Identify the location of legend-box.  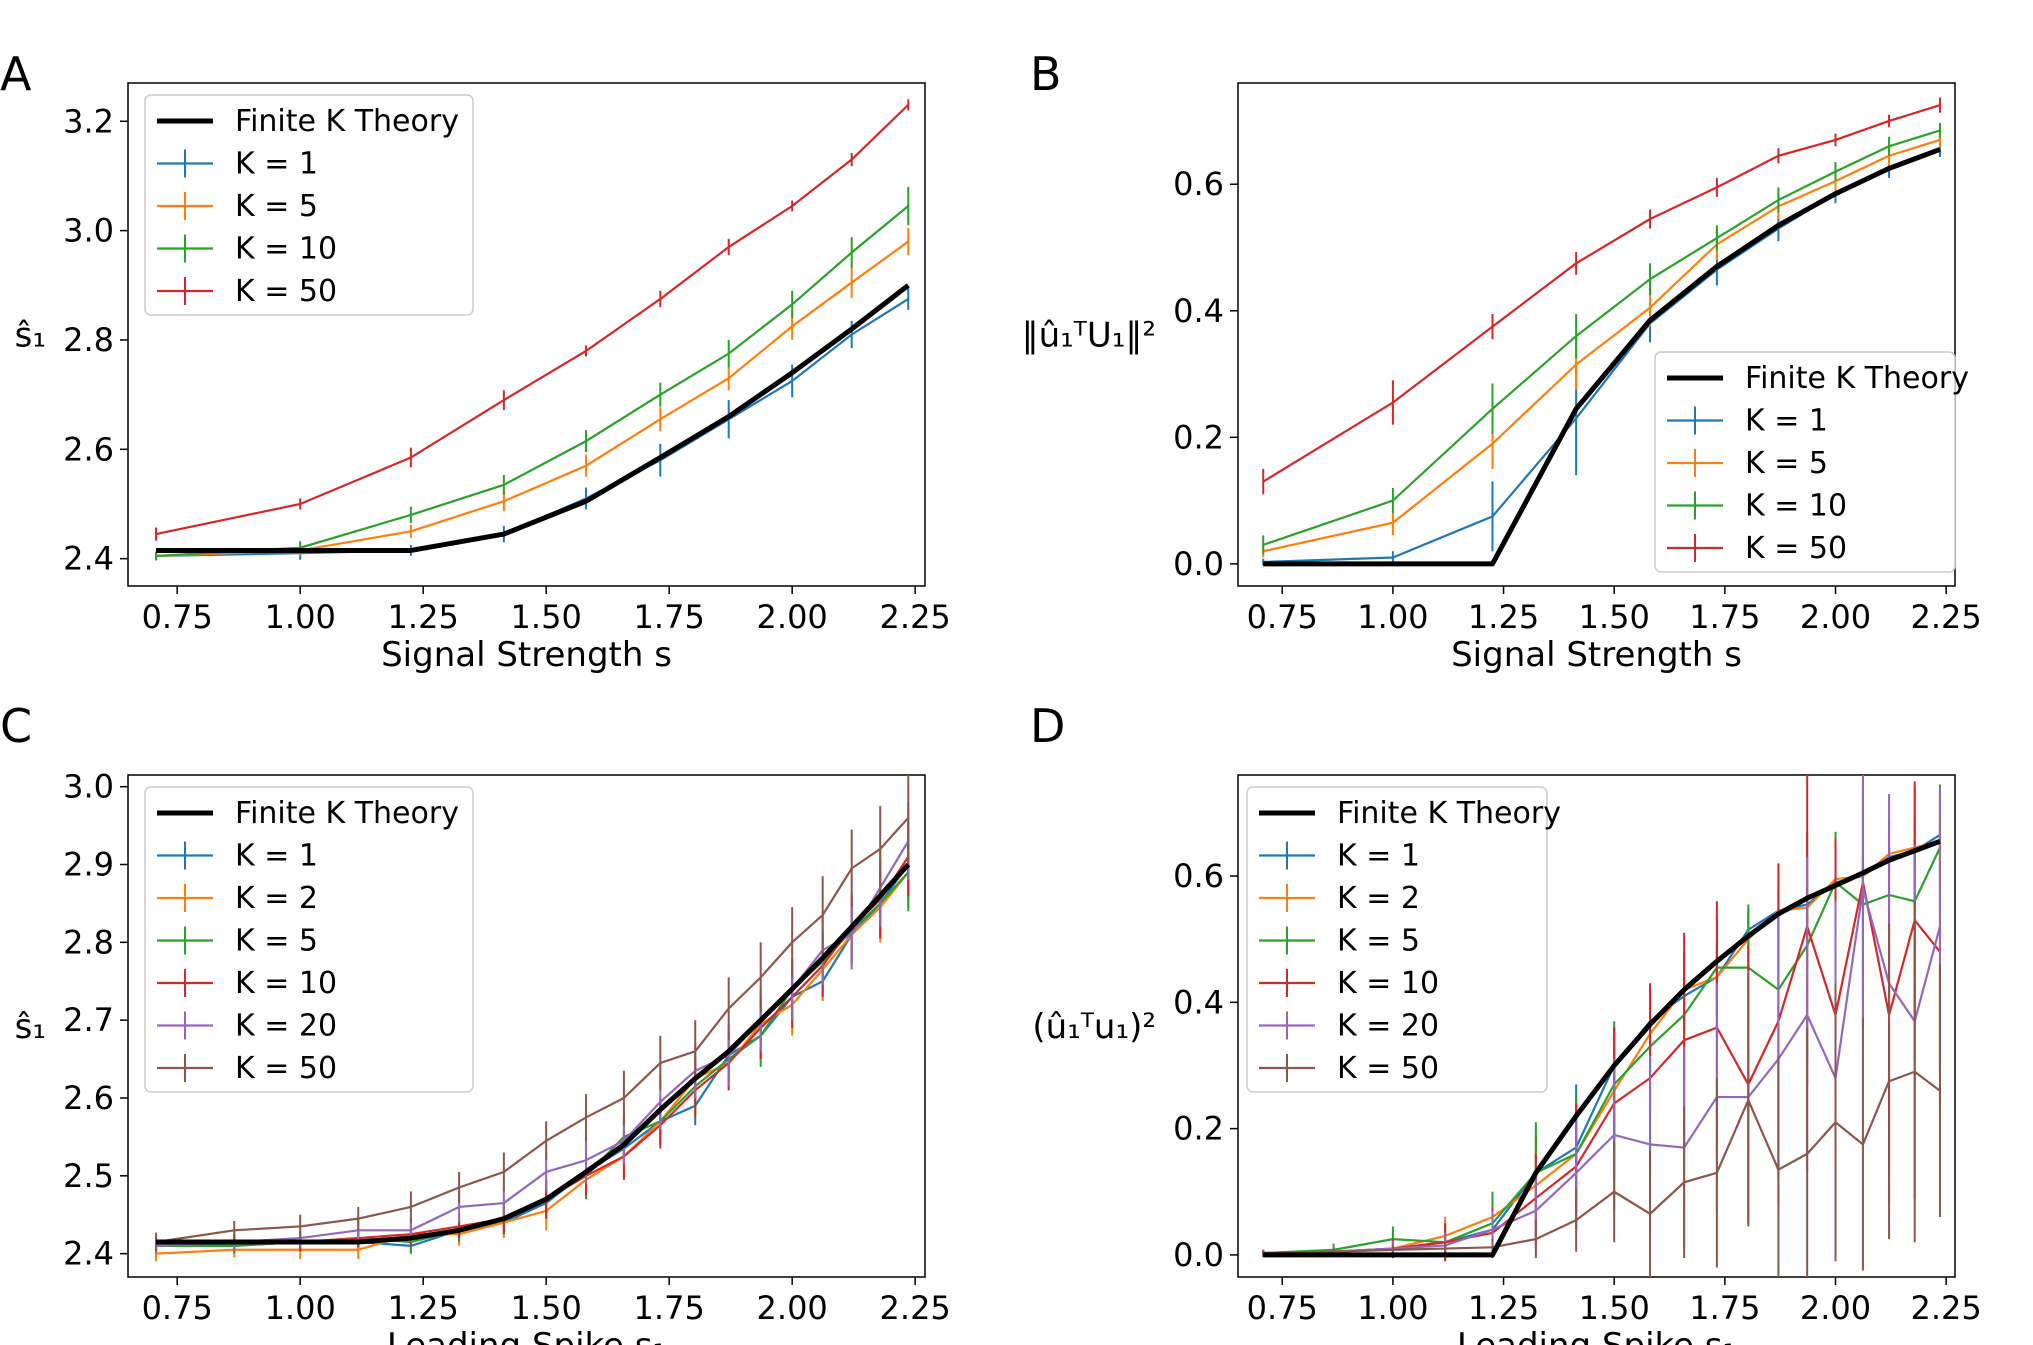
(1397, 939).